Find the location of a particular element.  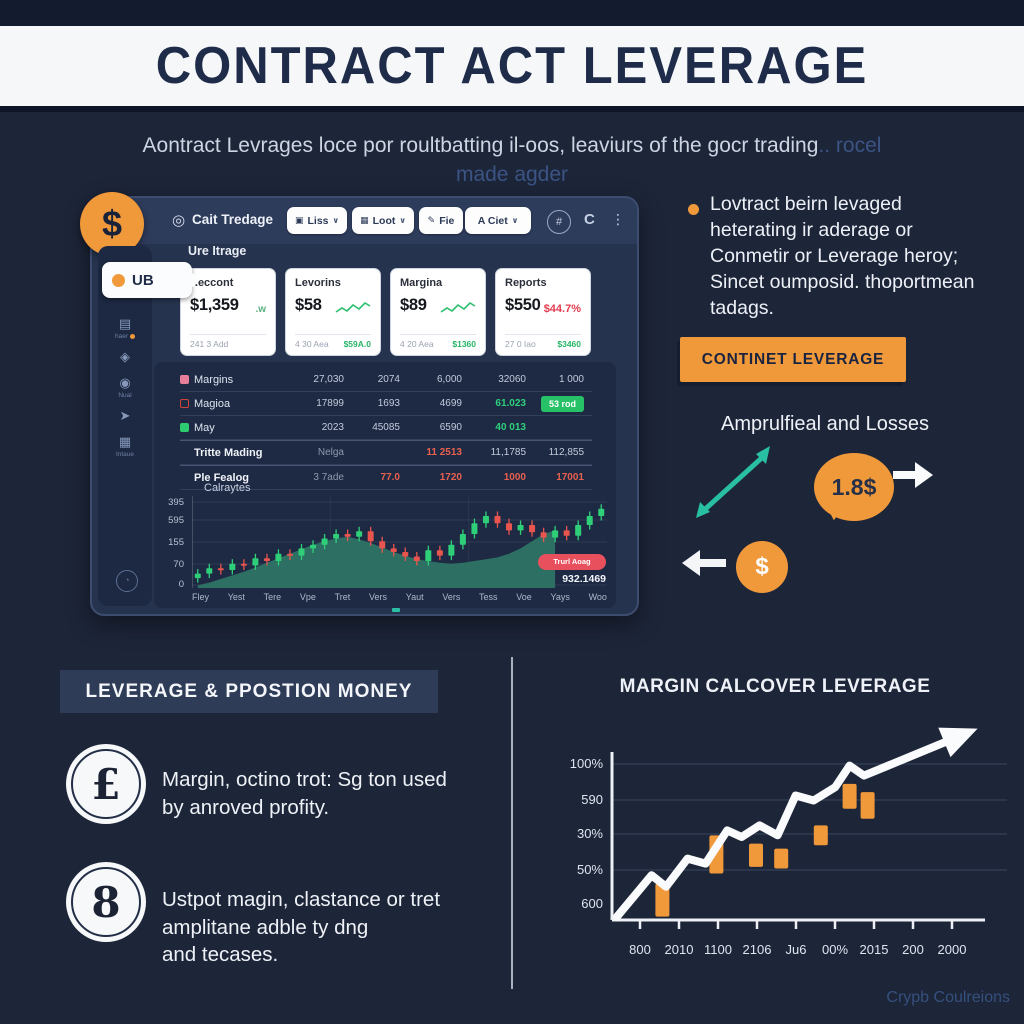

refresh-icon: C is located at coordinates (589, 219).